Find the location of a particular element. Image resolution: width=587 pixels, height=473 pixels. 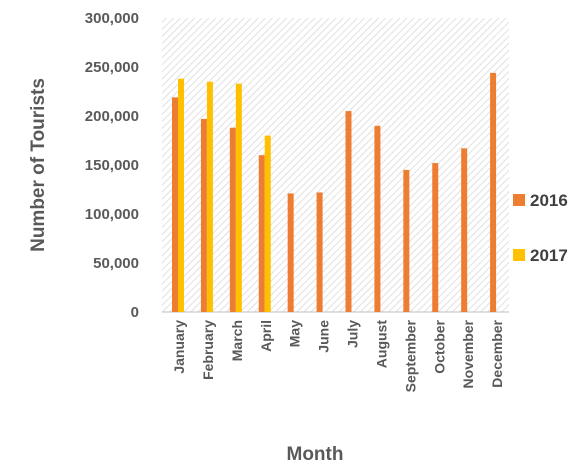

x-tick-label: March is located at coordinates (237, 340).